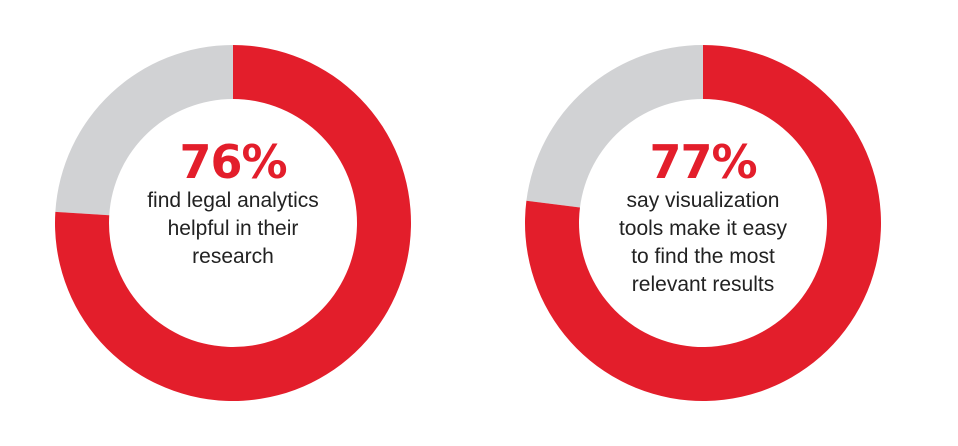 This screenshot has height=446, width=958. What do you see at coordinates (703, 162) in the screenshot?
I see `percent-label: 77%` at bounding box center [703, 162].